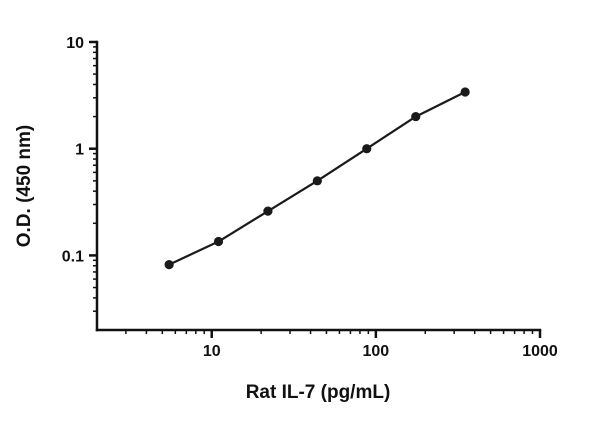  I want to click on y-tick-label: 1, so click(79, 150).